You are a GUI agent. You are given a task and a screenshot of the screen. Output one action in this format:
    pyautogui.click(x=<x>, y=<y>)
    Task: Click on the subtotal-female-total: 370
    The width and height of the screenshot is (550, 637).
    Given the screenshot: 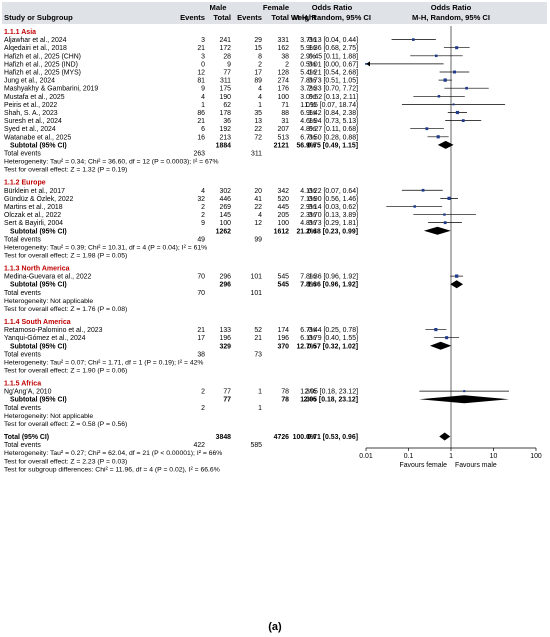 What is the action you would take?
    pyautogui.click(x=284, y=346)
    